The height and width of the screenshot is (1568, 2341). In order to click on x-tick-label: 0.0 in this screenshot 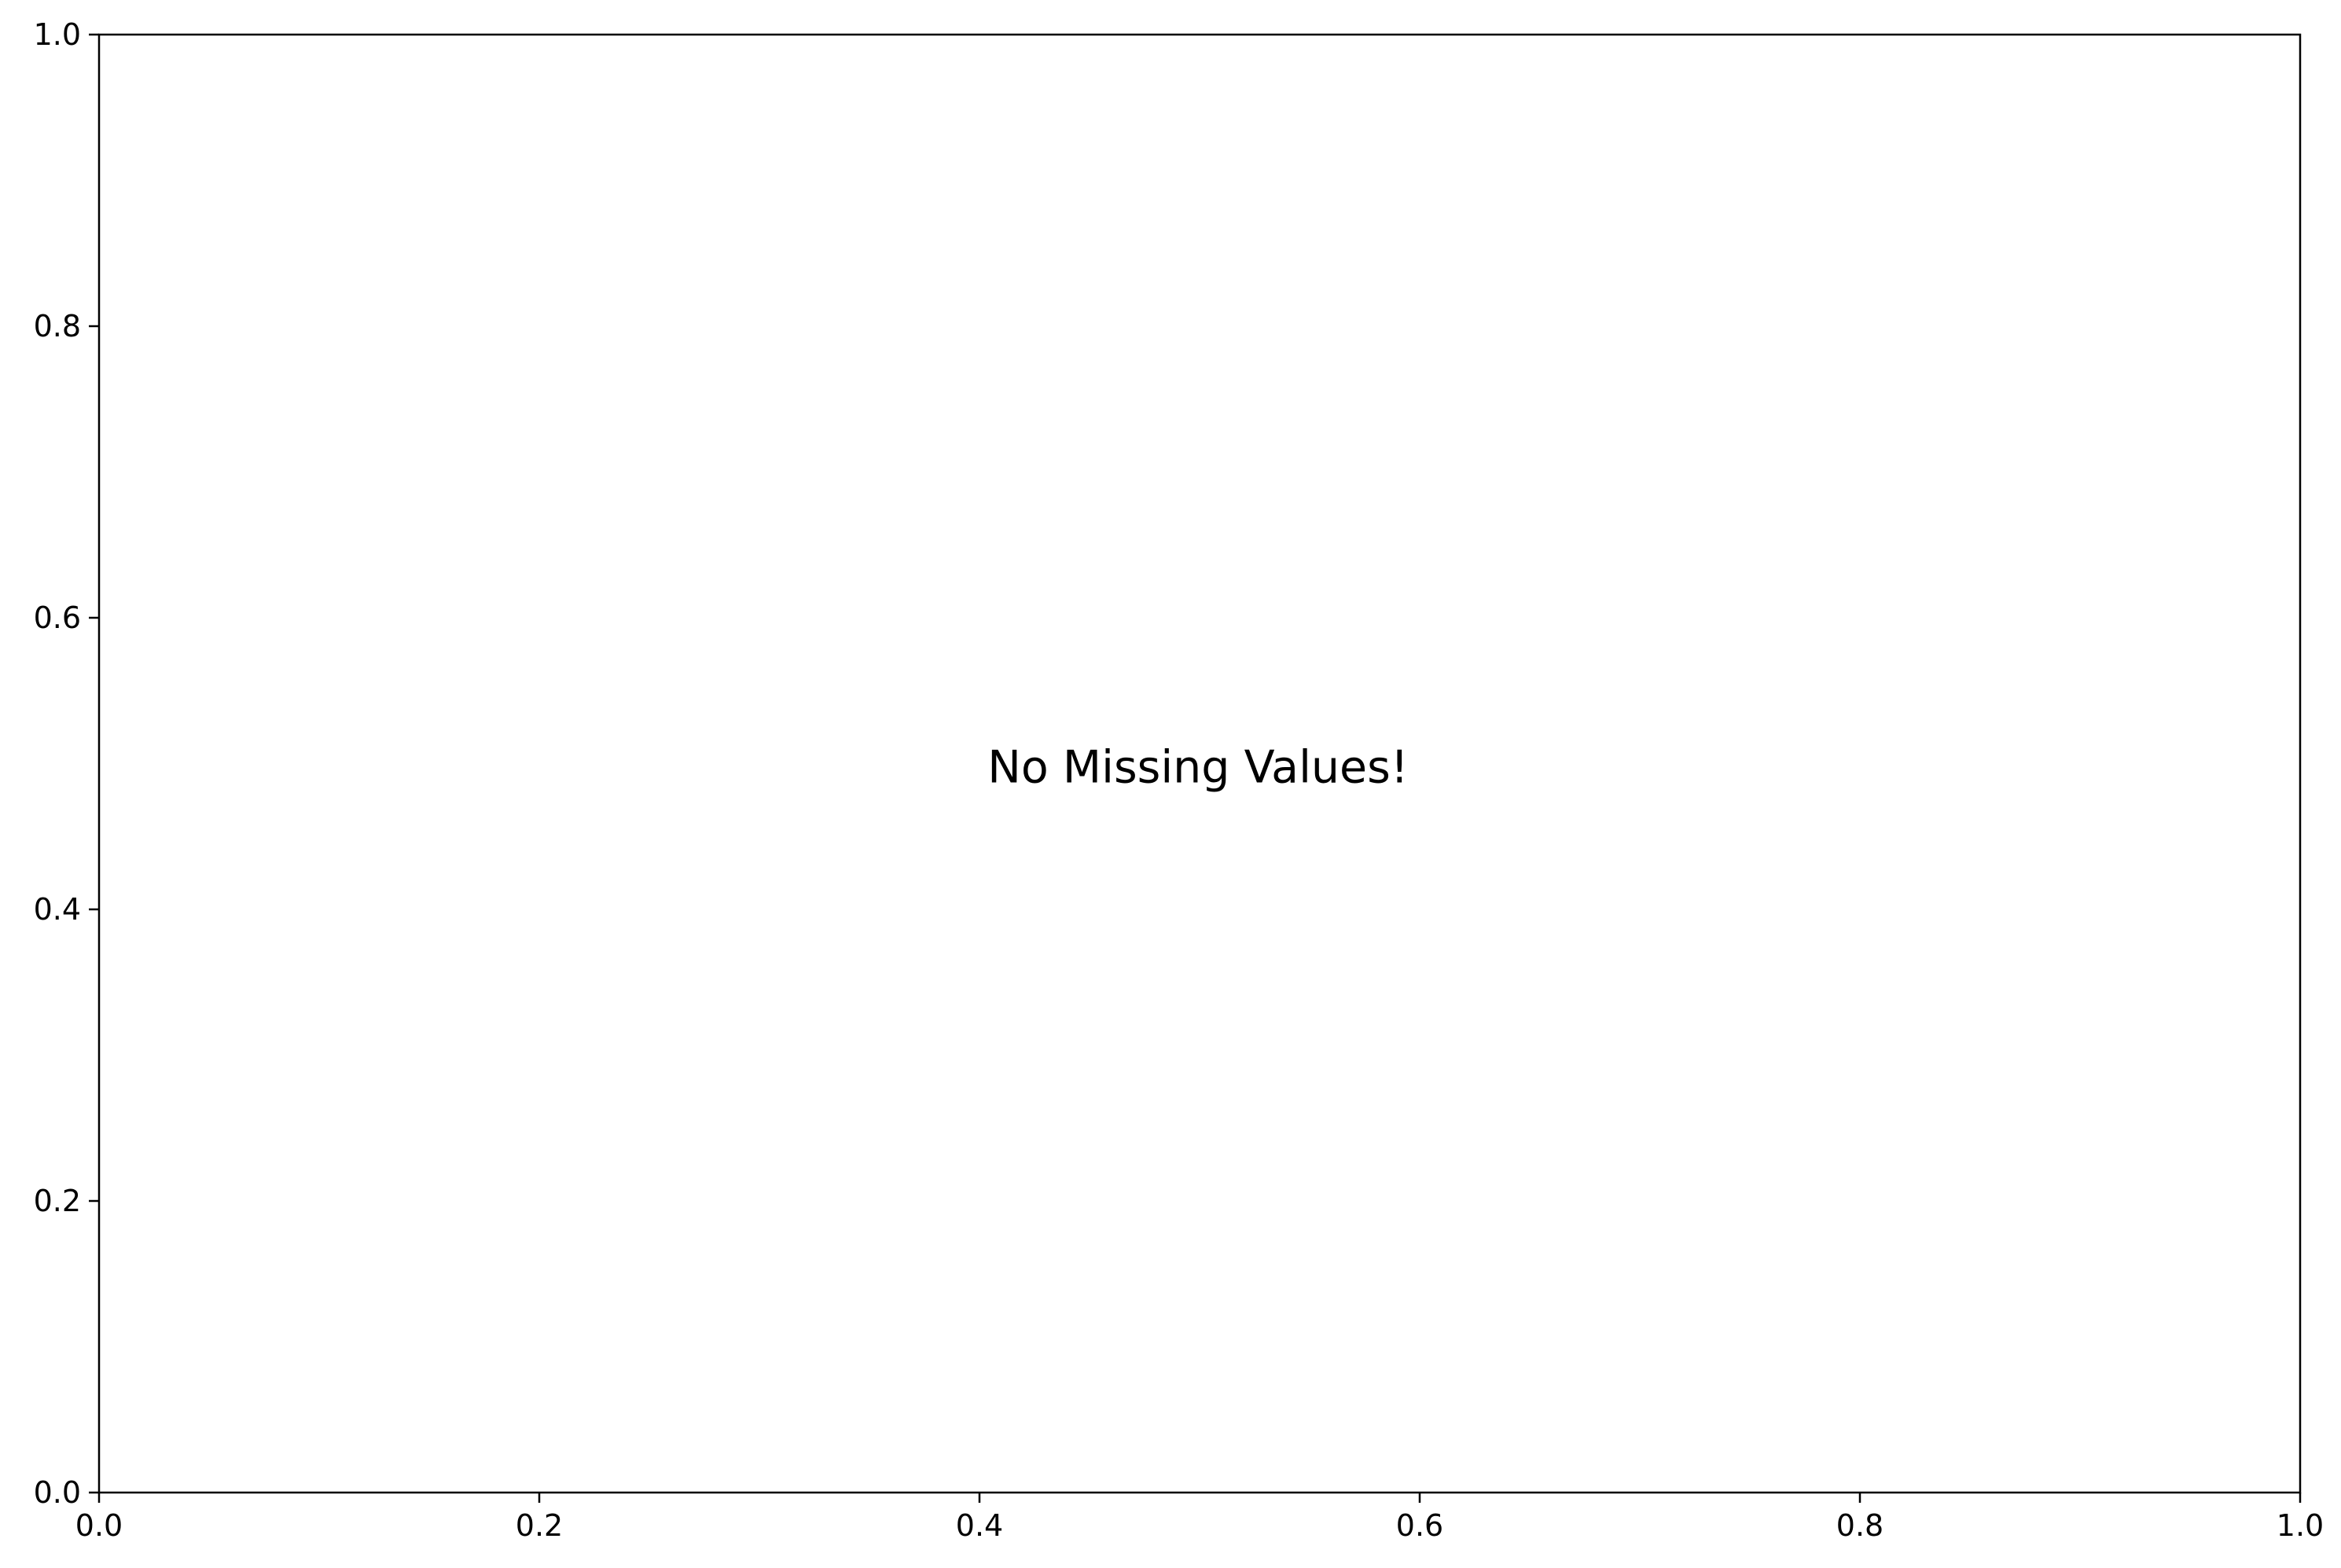, I will do `click(99, 1525)`.